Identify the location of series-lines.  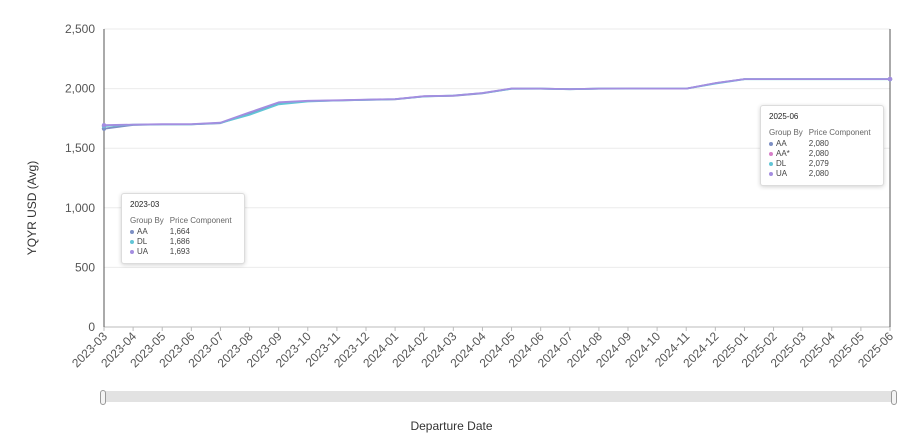
(497, 103).